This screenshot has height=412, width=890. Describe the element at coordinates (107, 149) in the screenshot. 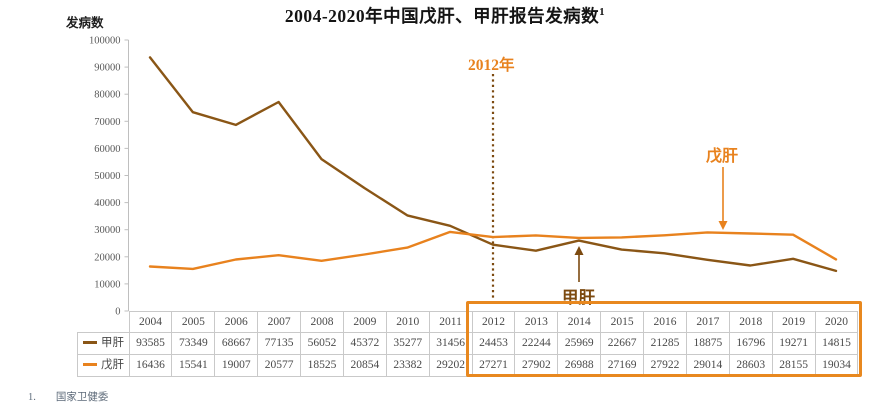

I see `y-tick-label: 60000` at that location.